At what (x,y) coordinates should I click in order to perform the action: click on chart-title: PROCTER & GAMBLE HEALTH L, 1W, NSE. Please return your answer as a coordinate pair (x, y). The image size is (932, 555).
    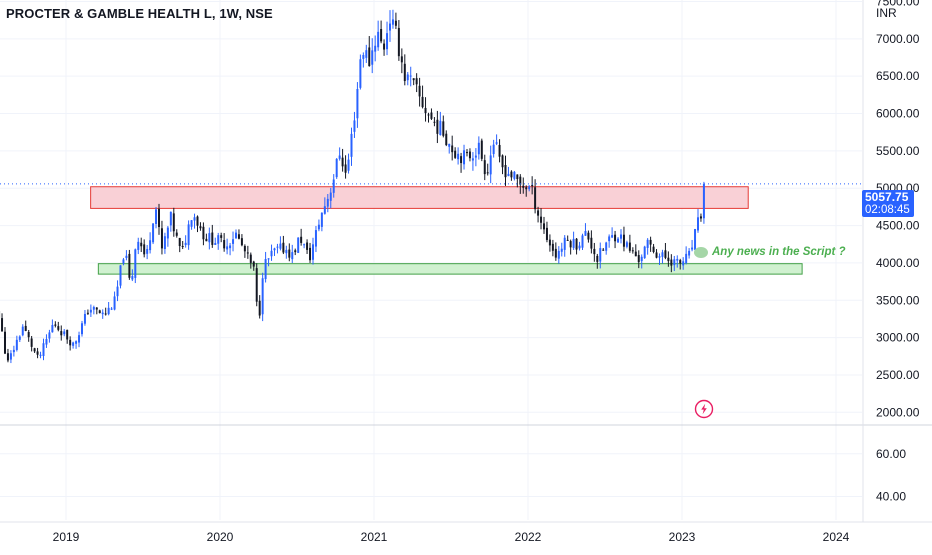
    Looking at the image, I should click on (139, 13).